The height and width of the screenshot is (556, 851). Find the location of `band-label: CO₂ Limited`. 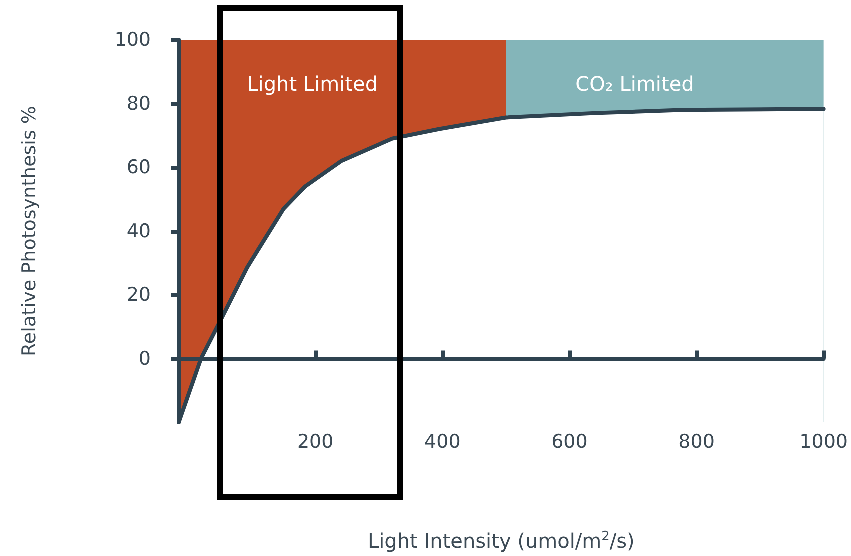

band-label: CO₂ Limited is located at coordinates (635, 84).